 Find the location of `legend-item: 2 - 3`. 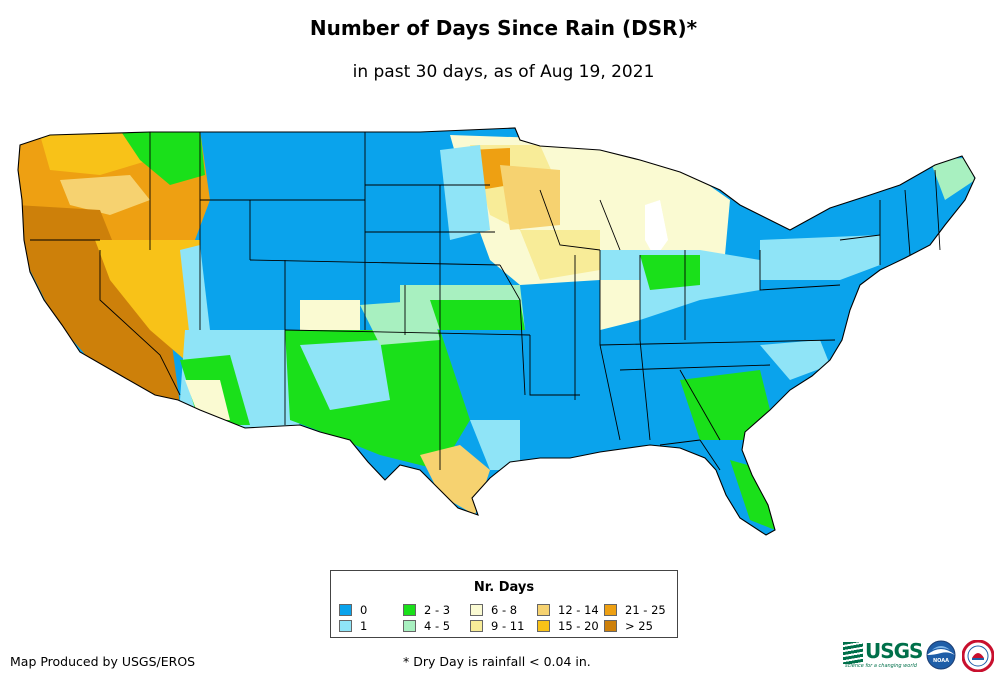

legend-item: 2 - 3 is located at coordinates (426, 610).